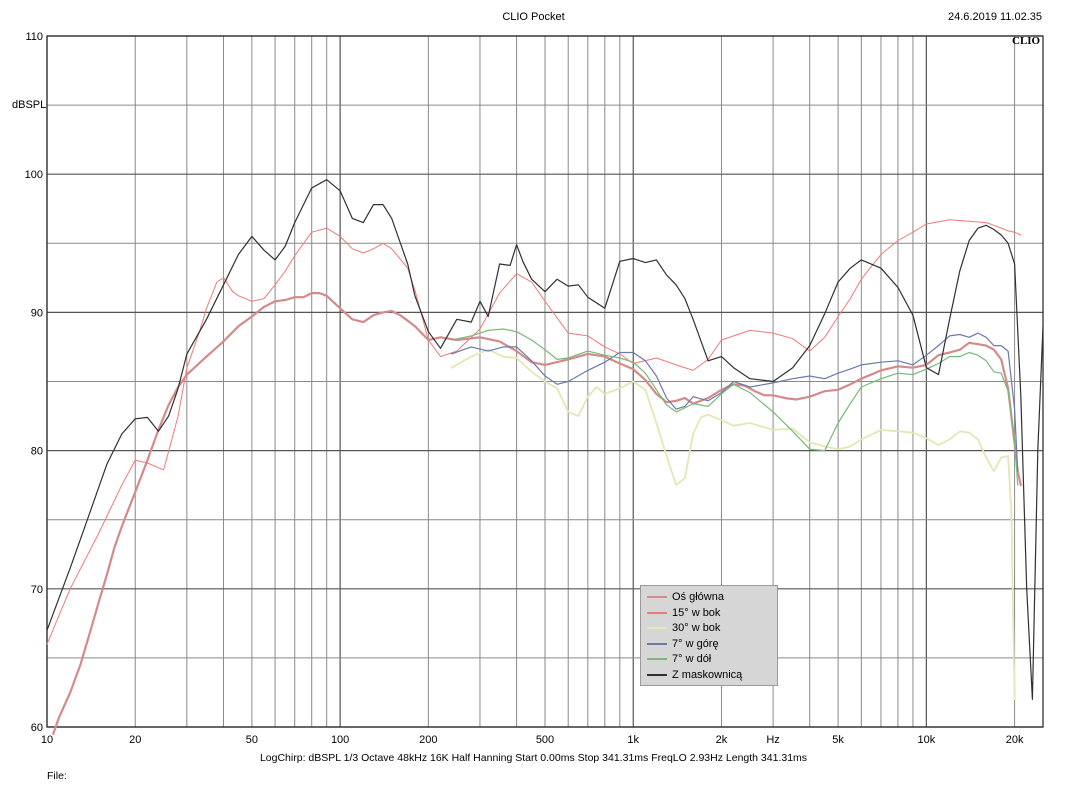 The width and height of the screenshot is (1067, 800). What do you see at coordinates (995, 17) in the screenshot?
I see `chart-timestamp: 24.6.2019 11.02.35` at bounding box center [995, 17].